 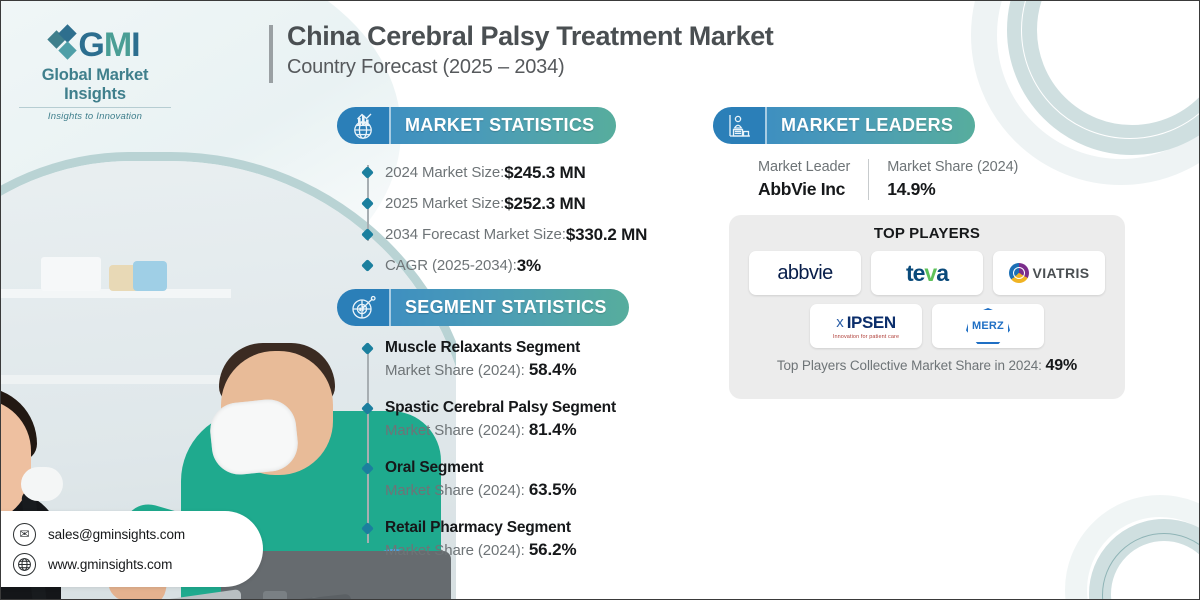 I want to click on globe-chart-icon, so click(x=363, y=125).